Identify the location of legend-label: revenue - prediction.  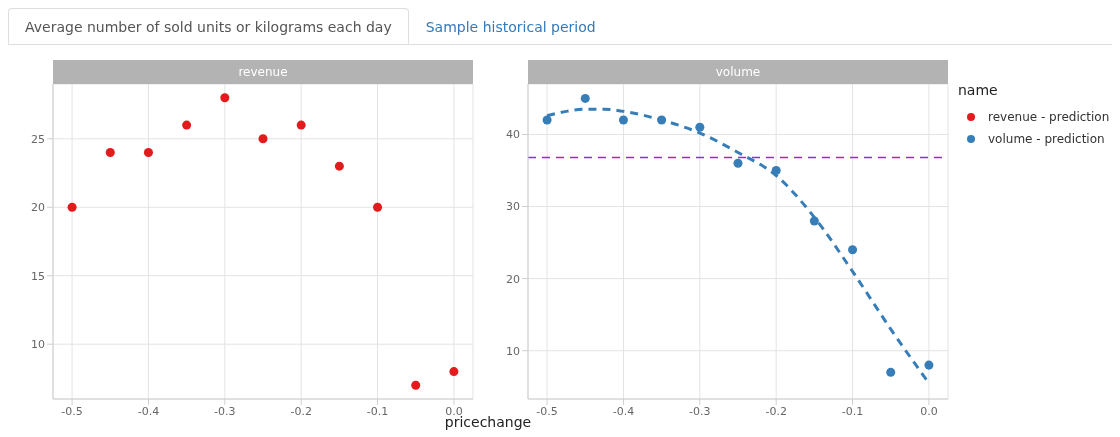
(1048, 117).